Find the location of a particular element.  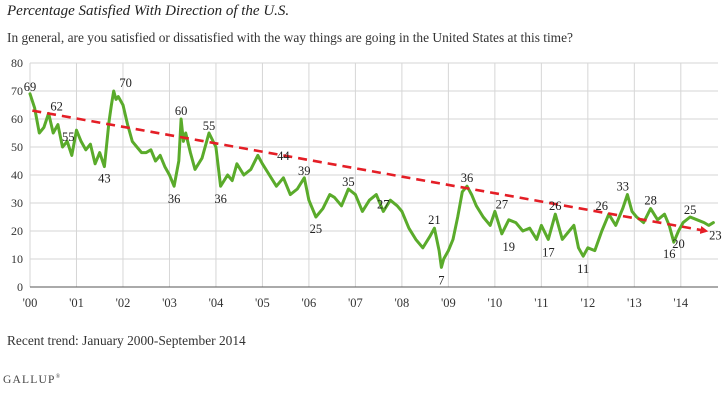

data-label: 69 is located at coordinates (30, 87).